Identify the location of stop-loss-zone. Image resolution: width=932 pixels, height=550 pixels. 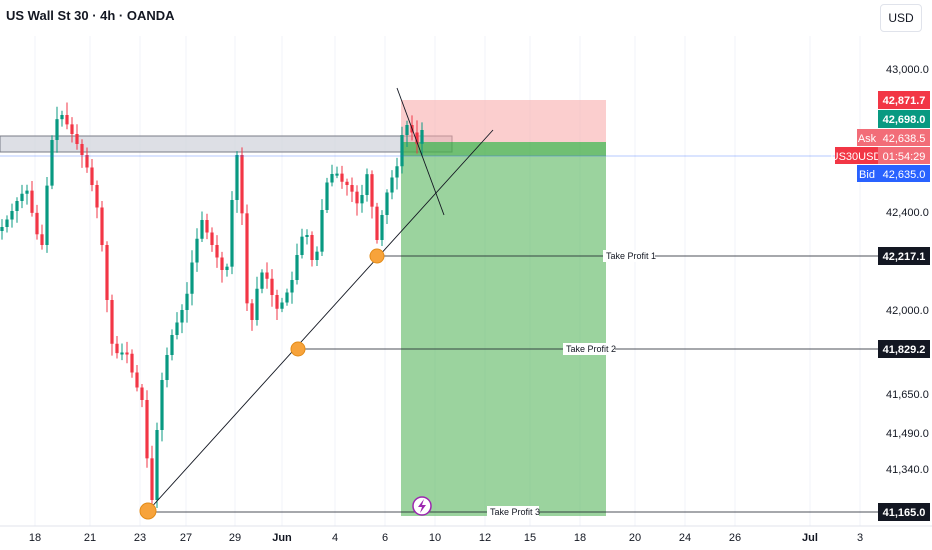
(503, 121).